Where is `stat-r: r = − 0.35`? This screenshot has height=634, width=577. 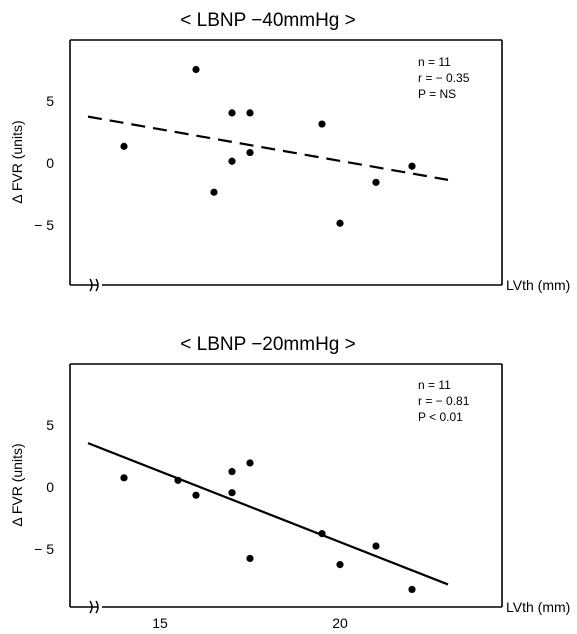 stat-r: r = − 0.35 is located at coordinates (444, 78).